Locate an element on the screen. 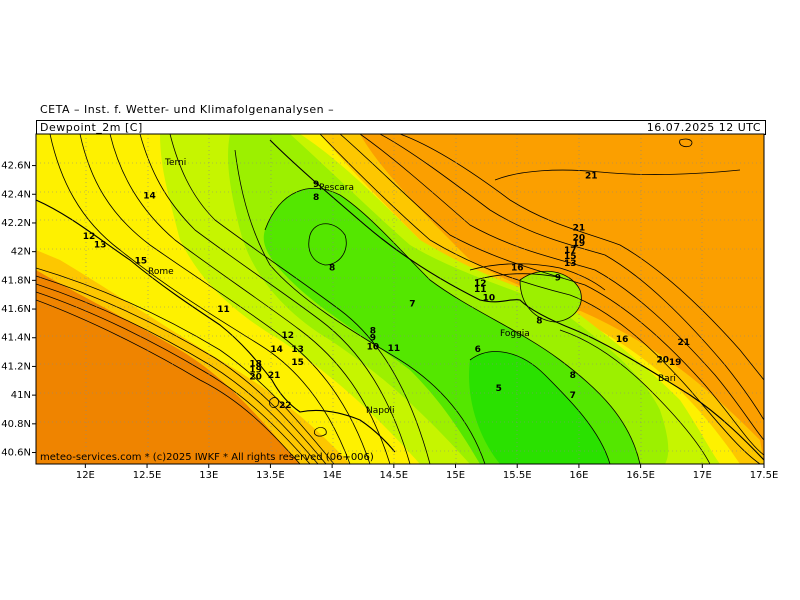 This screenshot has width=800, height=600. contour-label: 21 is located at coordinates (591, 177).